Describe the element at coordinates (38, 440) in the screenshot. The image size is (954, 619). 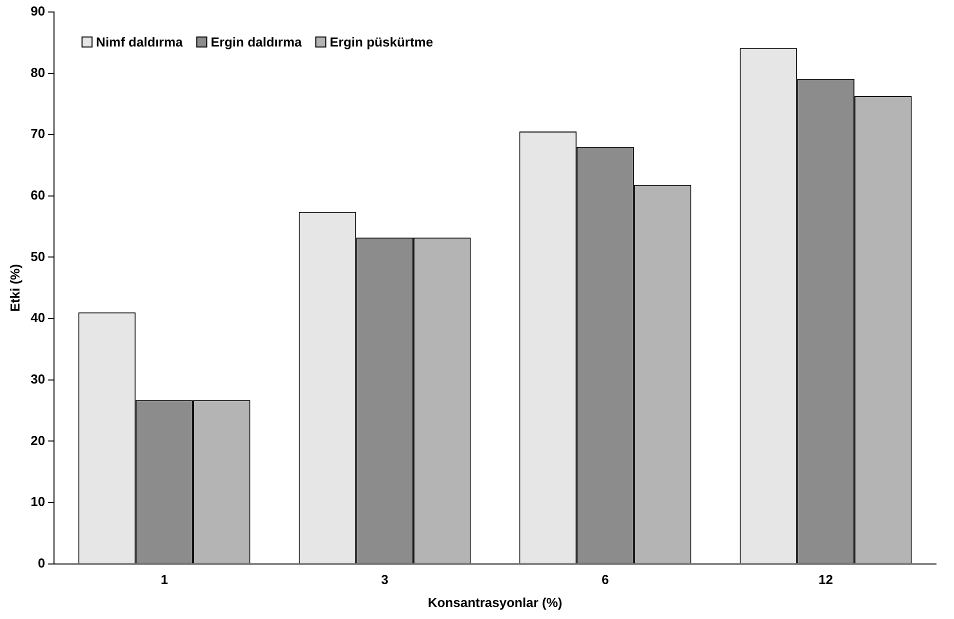
I see `y-tick-label: 20` at that location.